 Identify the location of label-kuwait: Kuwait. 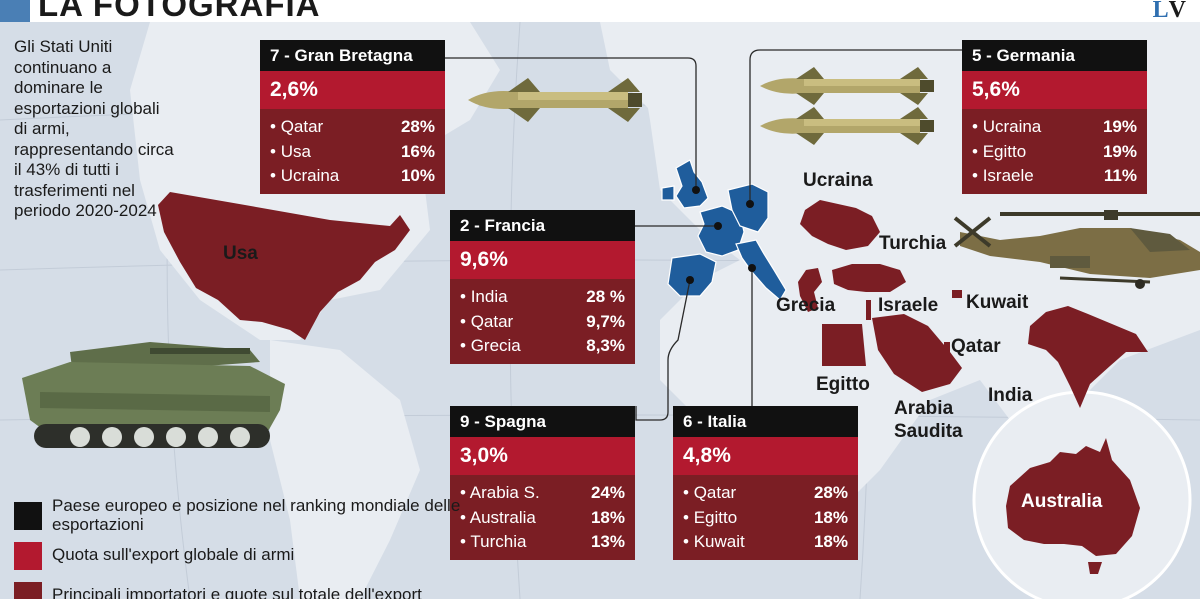
(997, 302).